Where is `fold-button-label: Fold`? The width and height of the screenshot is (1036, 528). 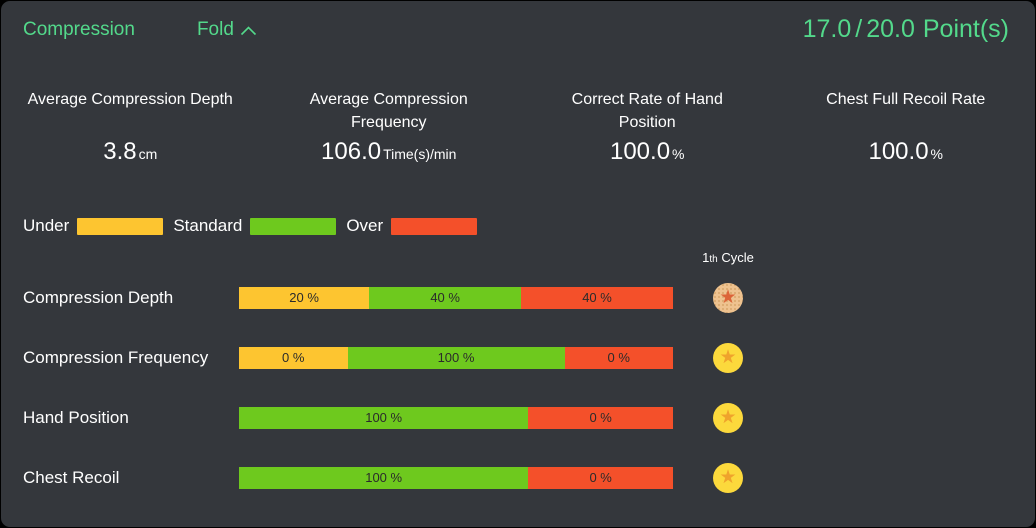 fold-button-label: Fold is located at coordinates (215, 29).